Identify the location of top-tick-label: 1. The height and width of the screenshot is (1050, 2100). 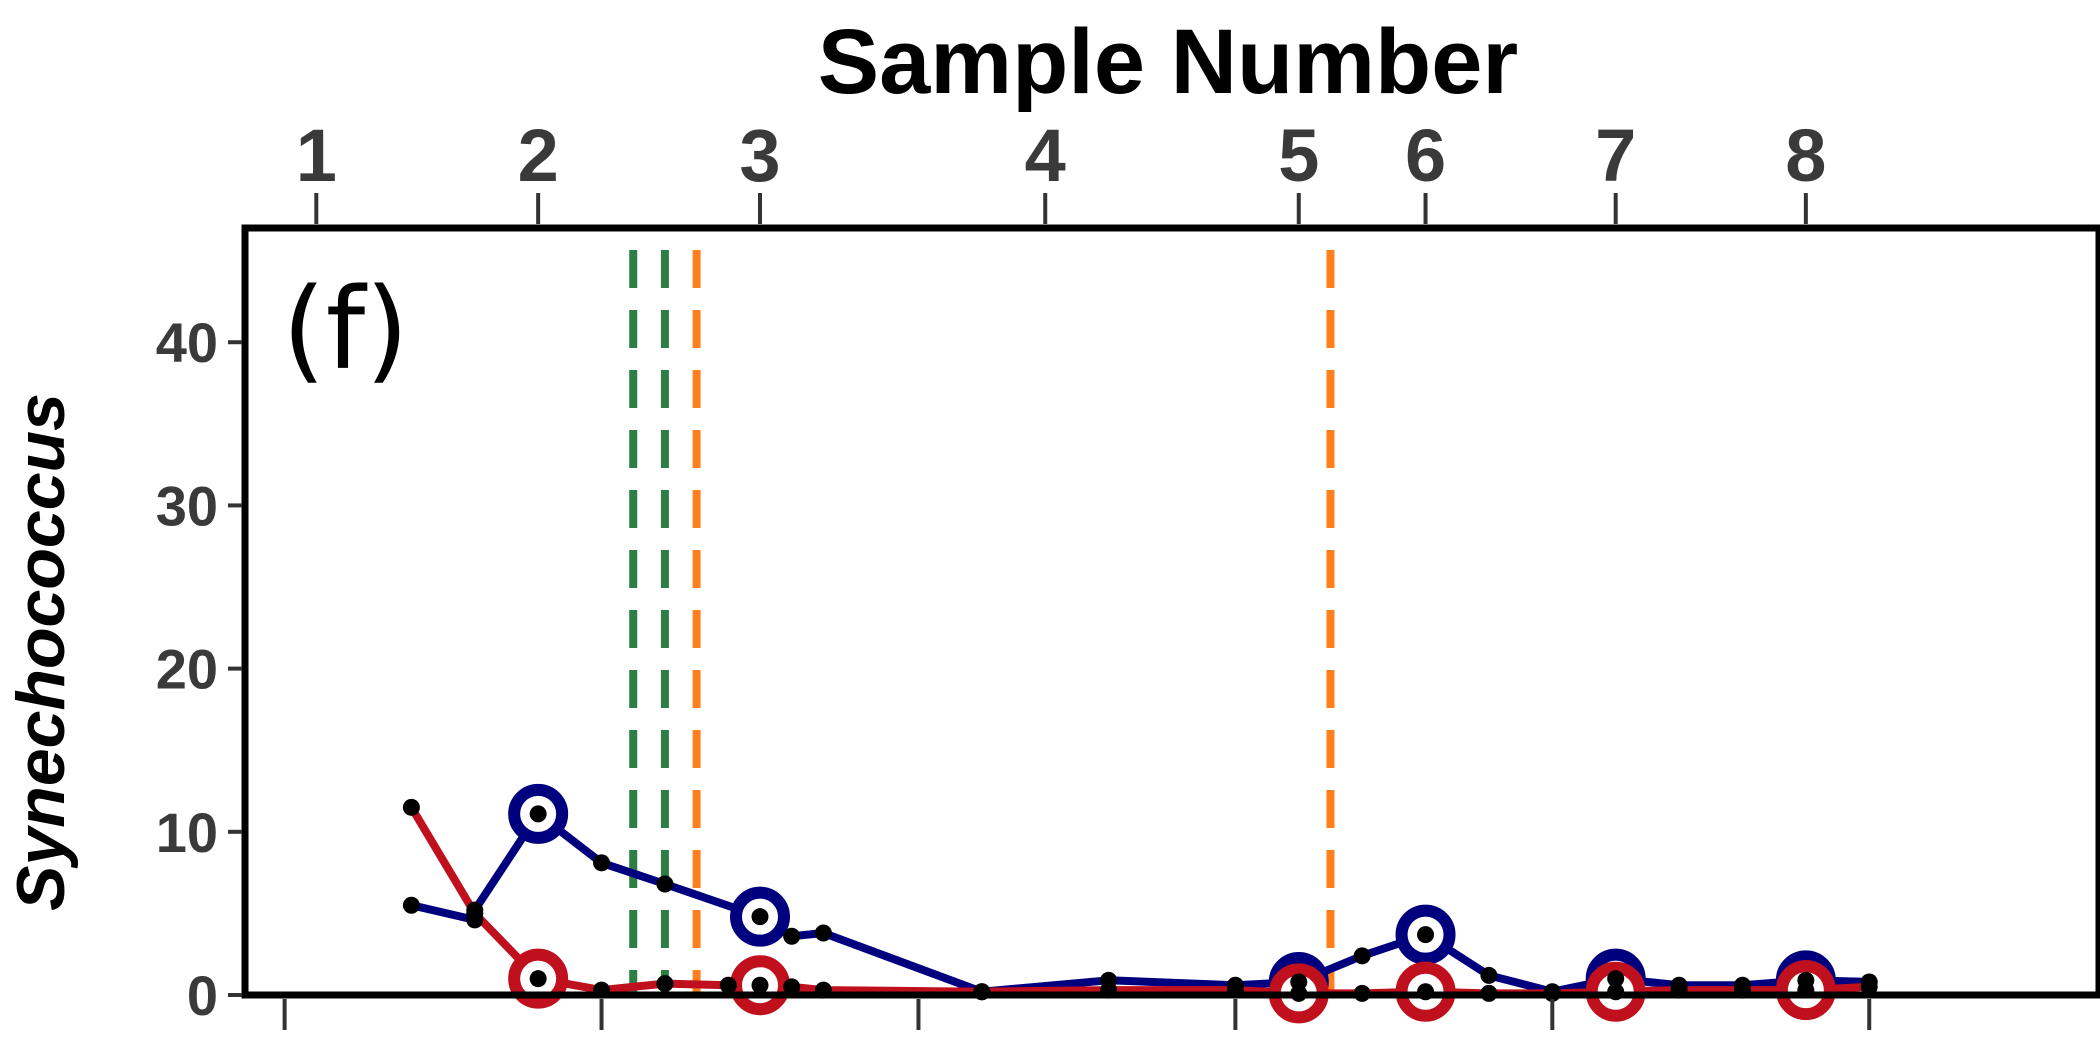
(316, 155).